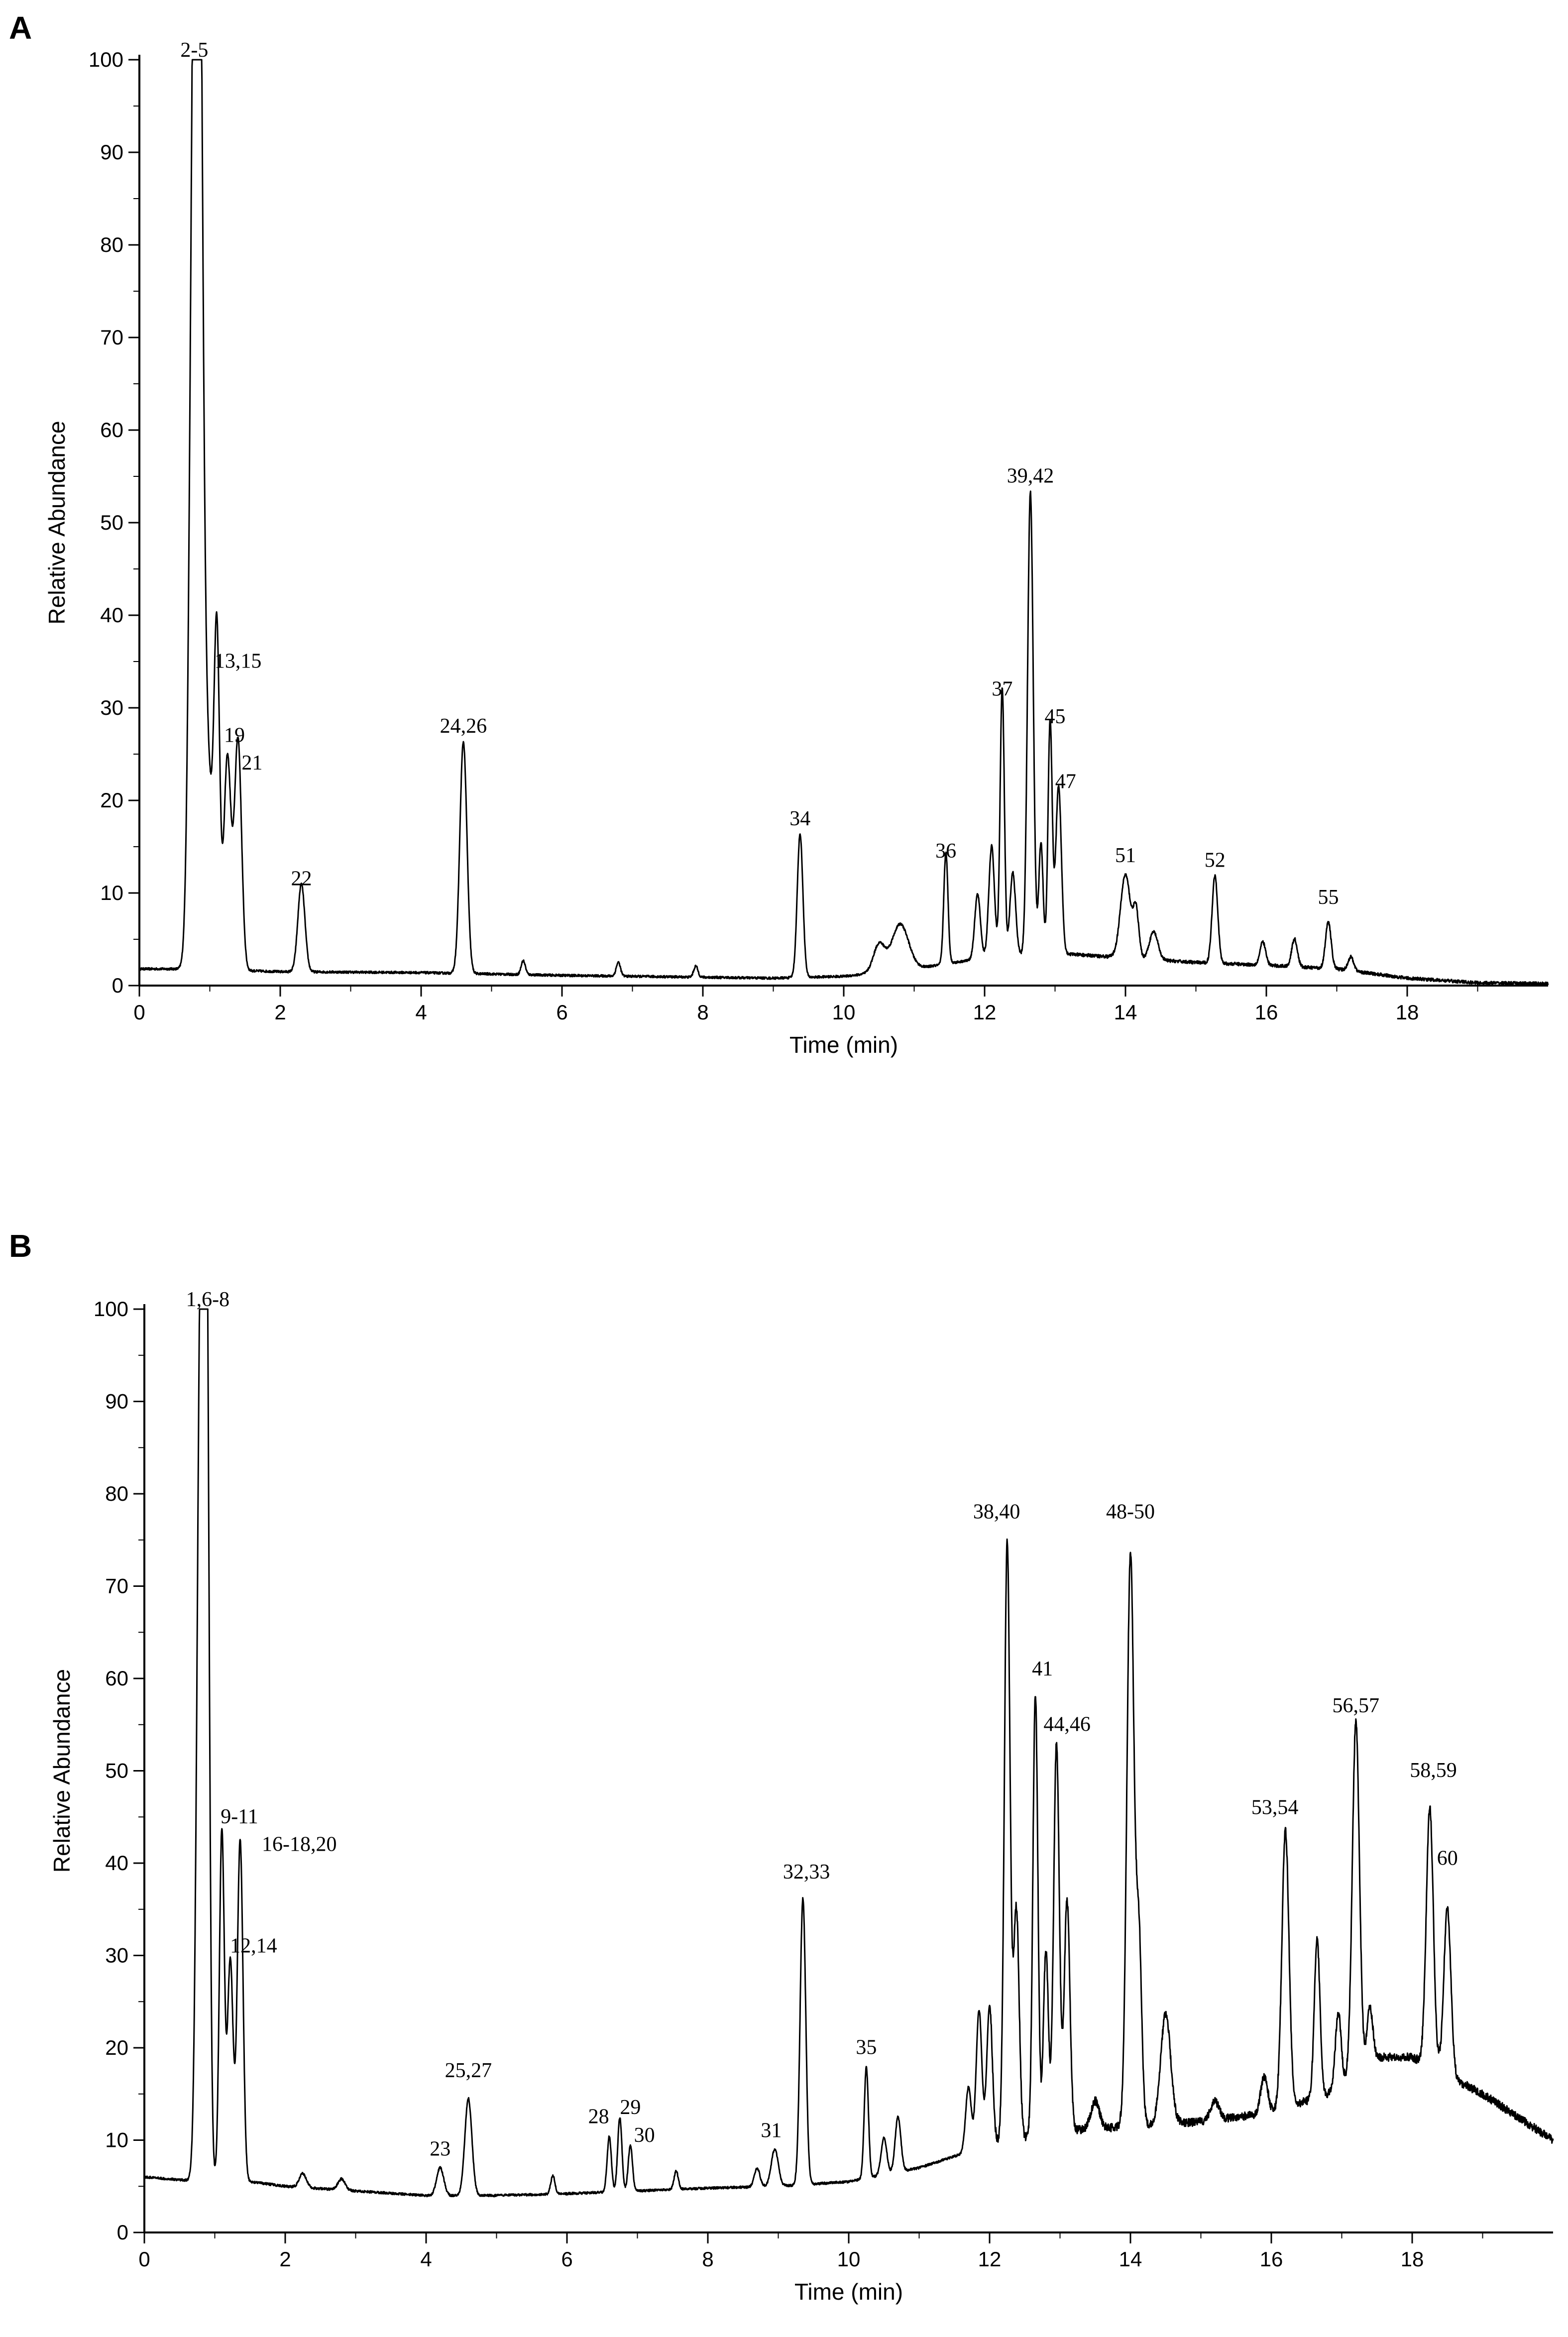  I want to click on peak-label: 16-18,20, so click(300, 1844).